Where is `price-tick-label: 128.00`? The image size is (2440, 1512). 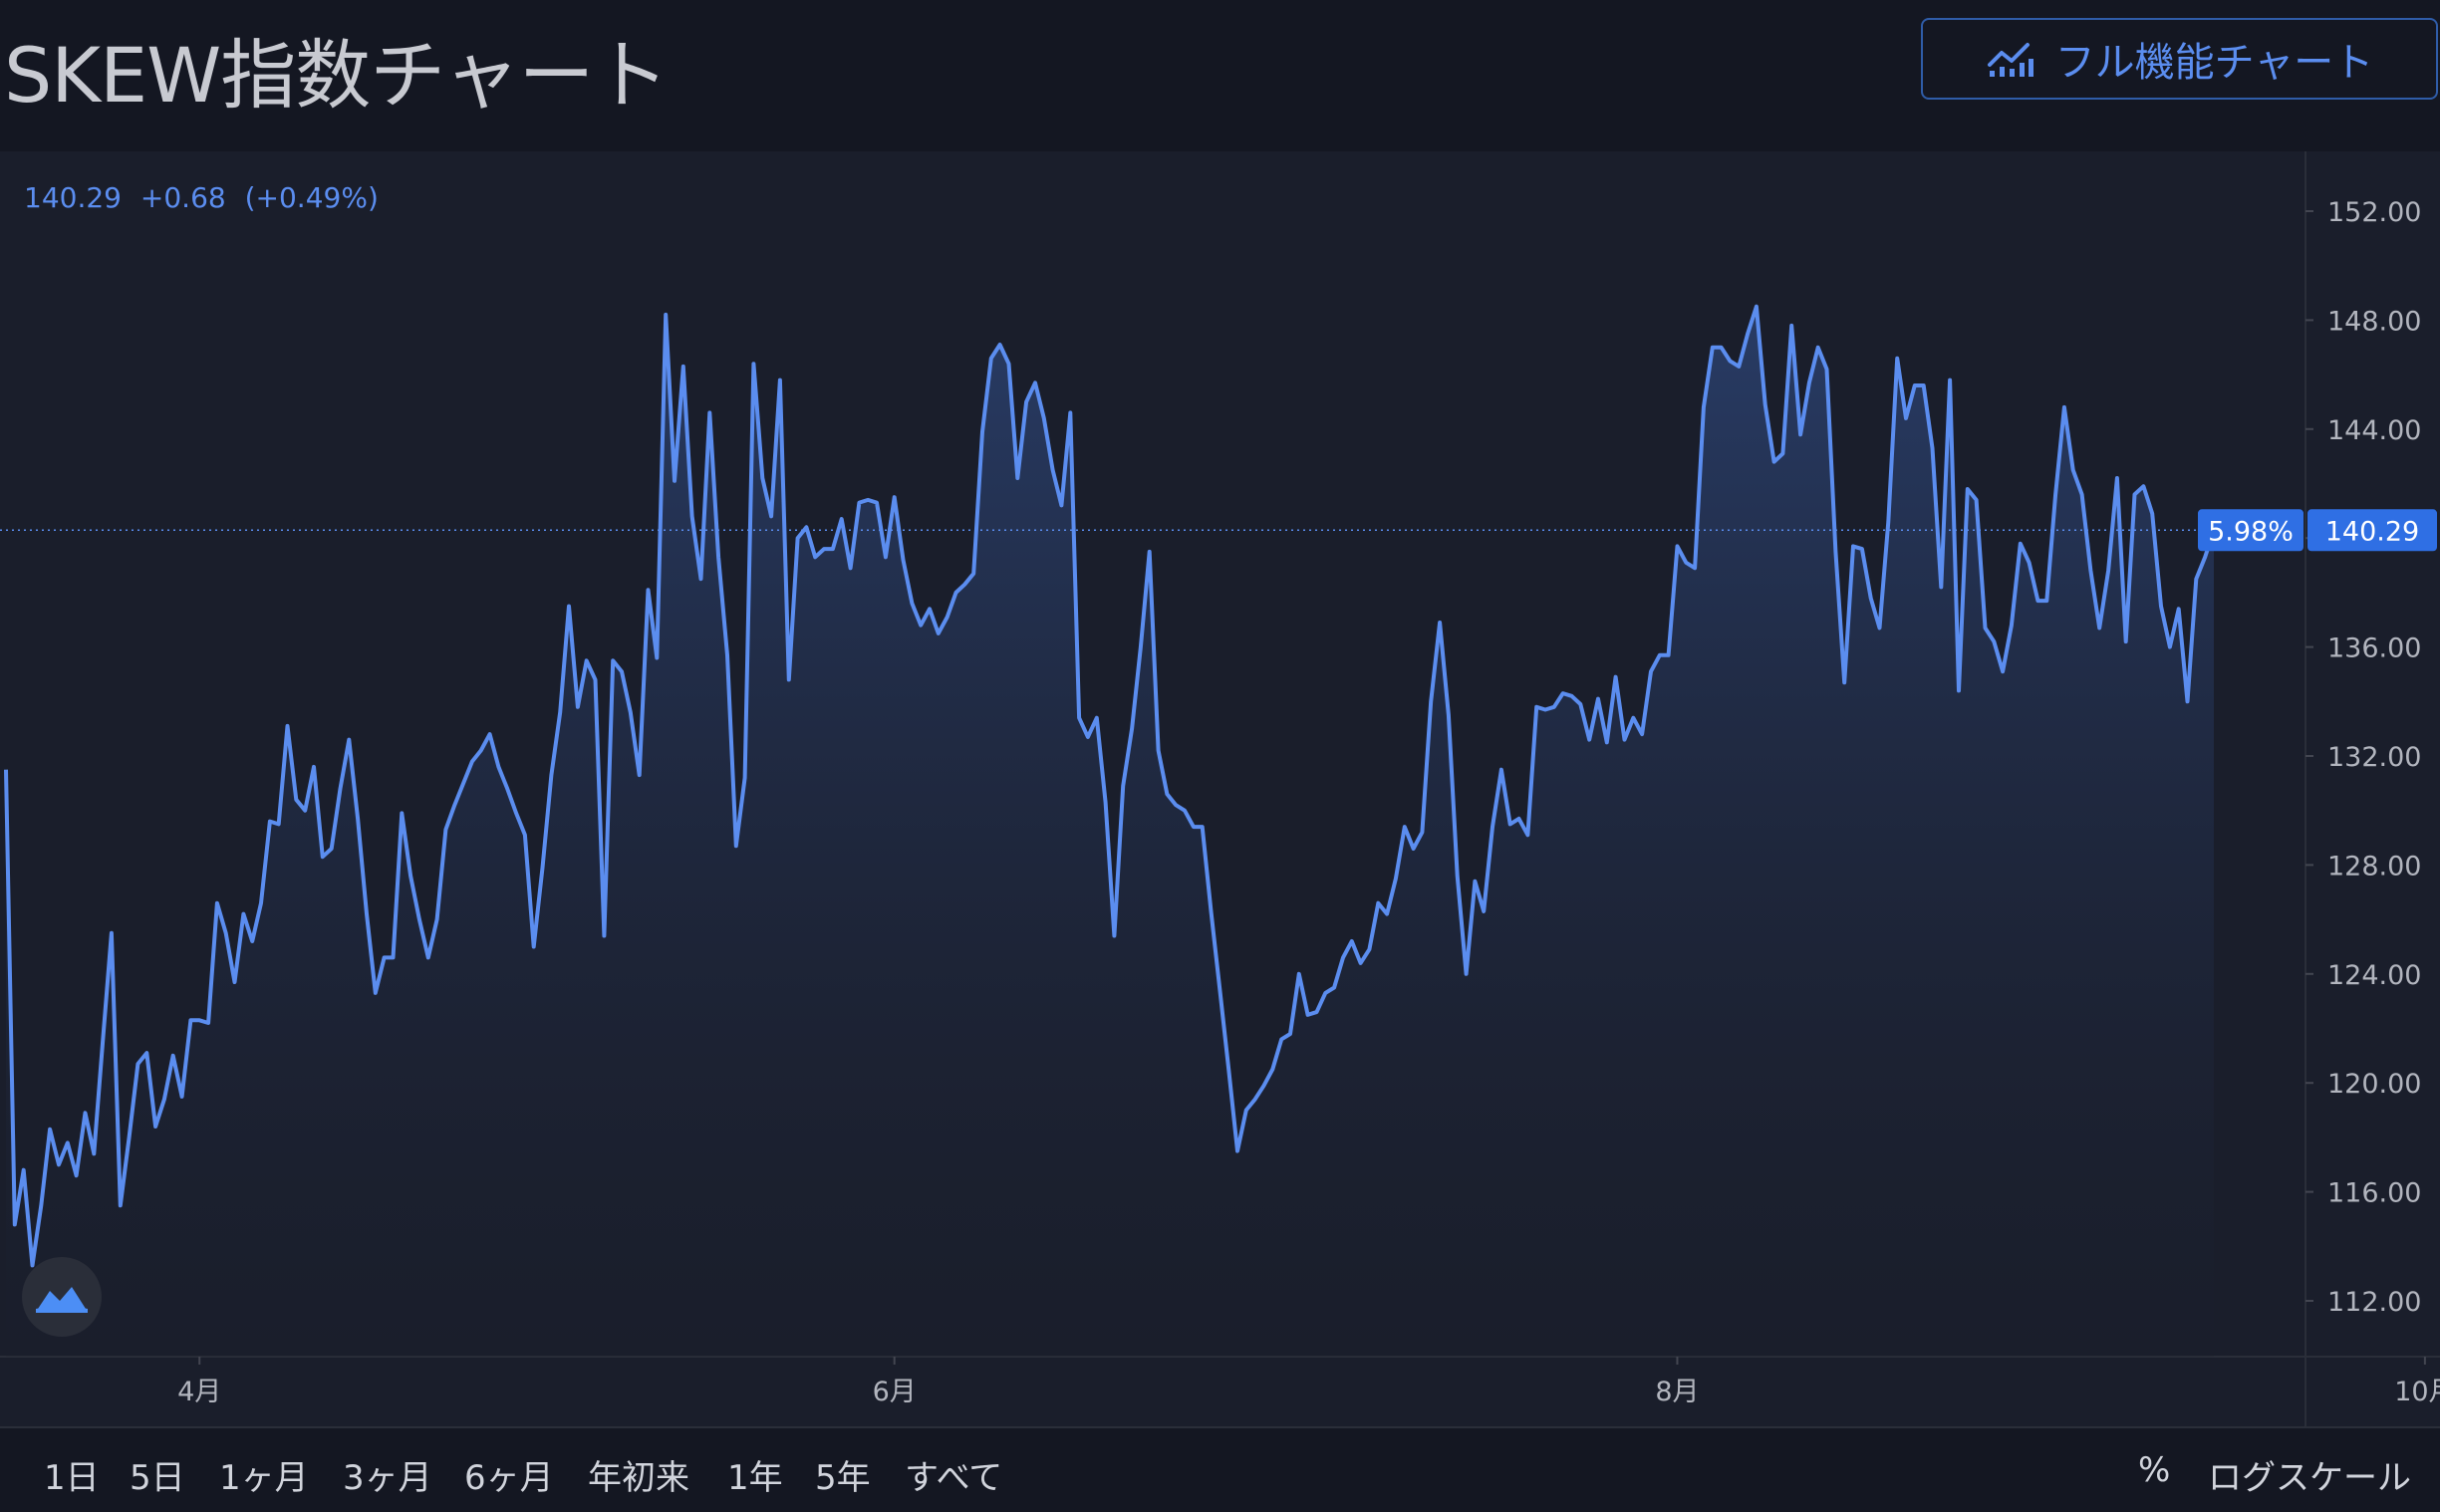
price-tick-label: 128.00 is located at coordinates (2374, 866).